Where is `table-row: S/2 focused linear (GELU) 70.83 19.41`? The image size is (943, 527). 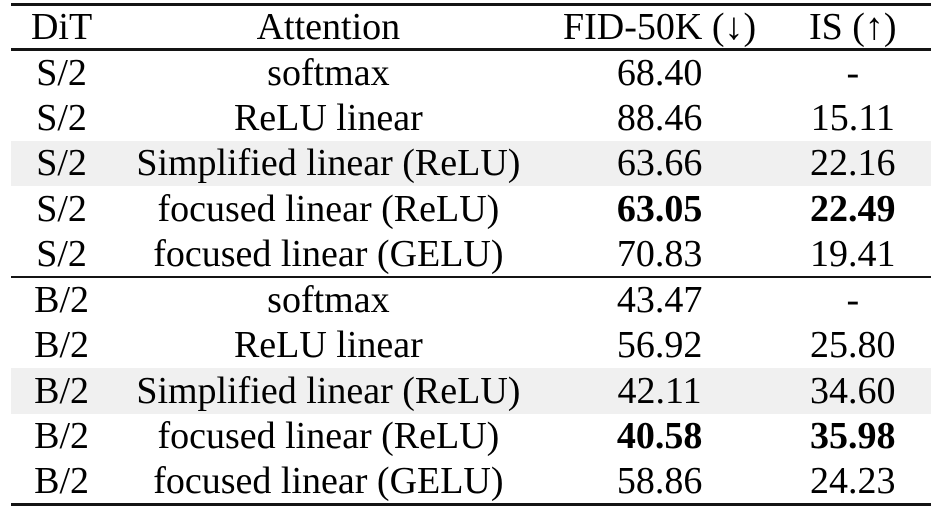
table-row: S/2 focused linear (GELU) 70.83 19.41 is located at coordinates (471, 255).